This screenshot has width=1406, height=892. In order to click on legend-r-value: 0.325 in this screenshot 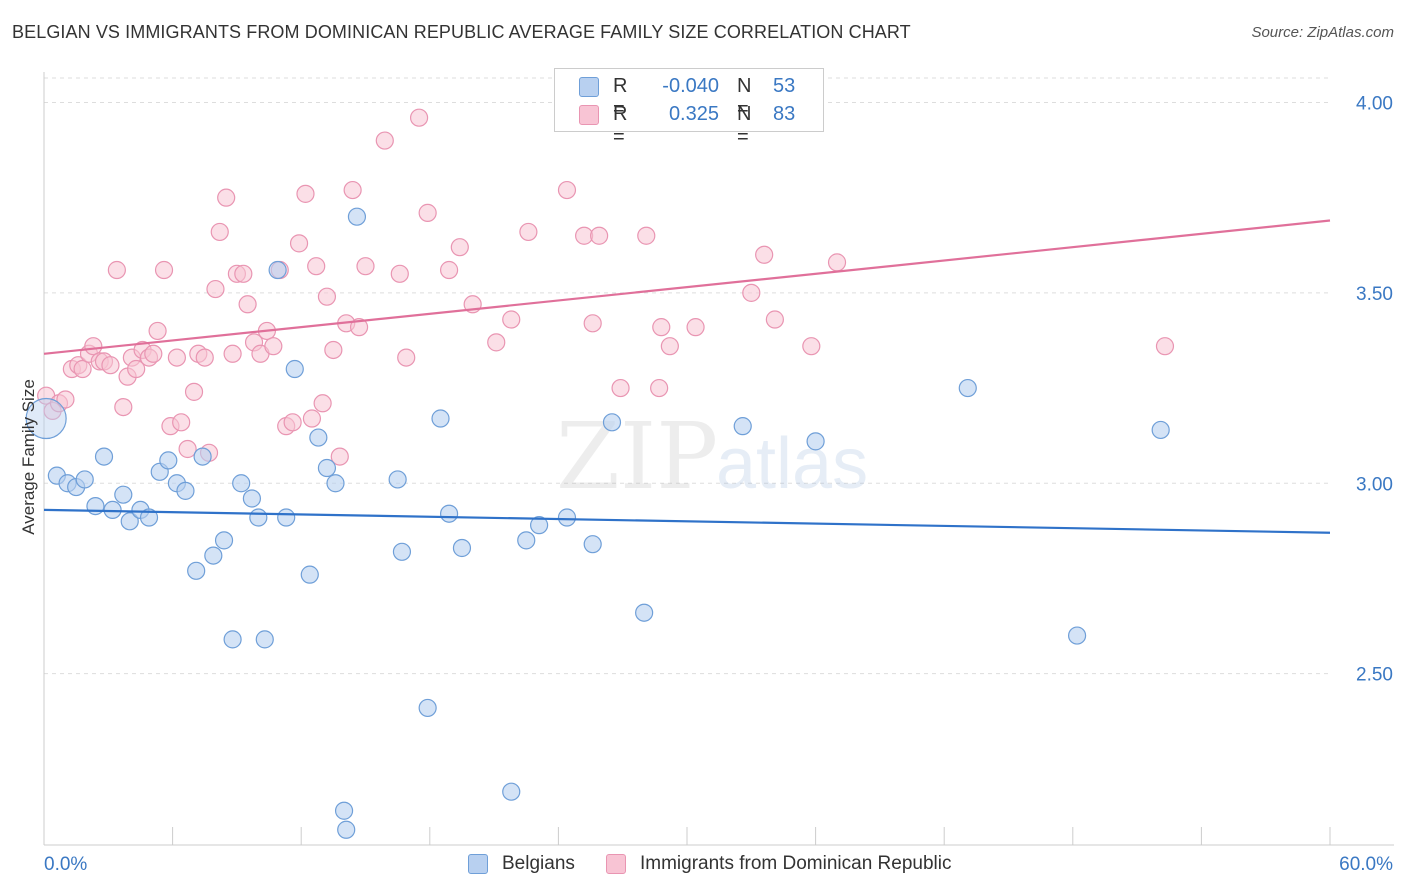, I will do `click(693, 114)`.